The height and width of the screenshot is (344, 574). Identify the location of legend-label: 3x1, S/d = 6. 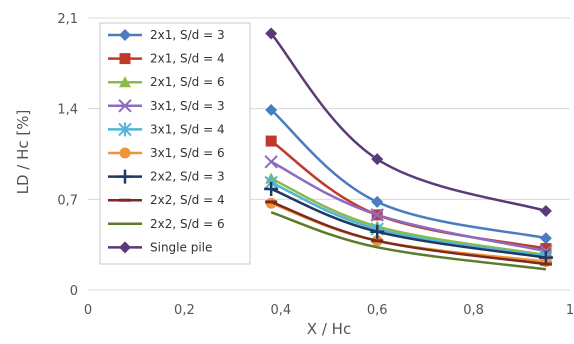
(187, 153).